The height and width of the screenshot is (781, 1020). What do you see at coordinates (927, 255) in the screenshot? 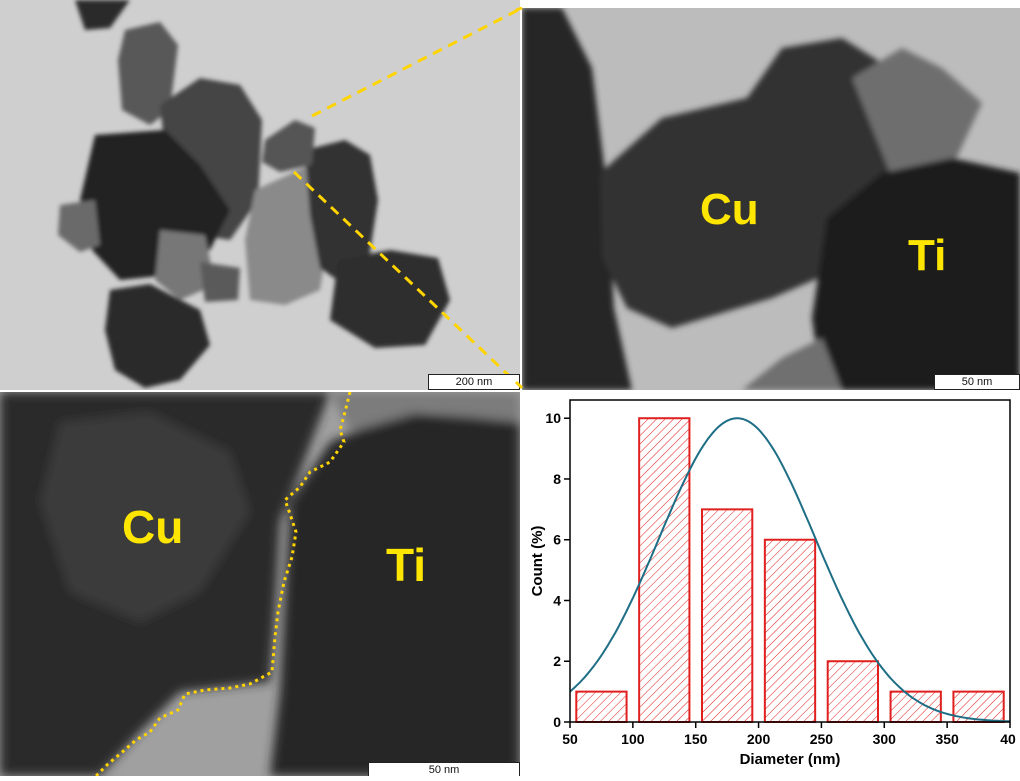
I see `zoom-label-ti: Ti` at bounding box center [927, 255].